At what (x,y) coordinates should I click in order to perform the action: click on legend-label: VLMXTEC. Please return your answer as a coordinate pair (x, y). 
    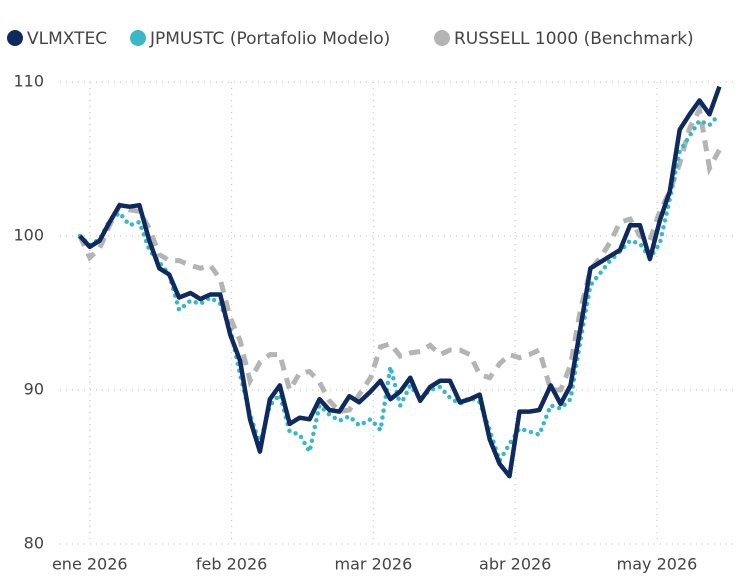
    Looking at the image, I should click on (67, 39).